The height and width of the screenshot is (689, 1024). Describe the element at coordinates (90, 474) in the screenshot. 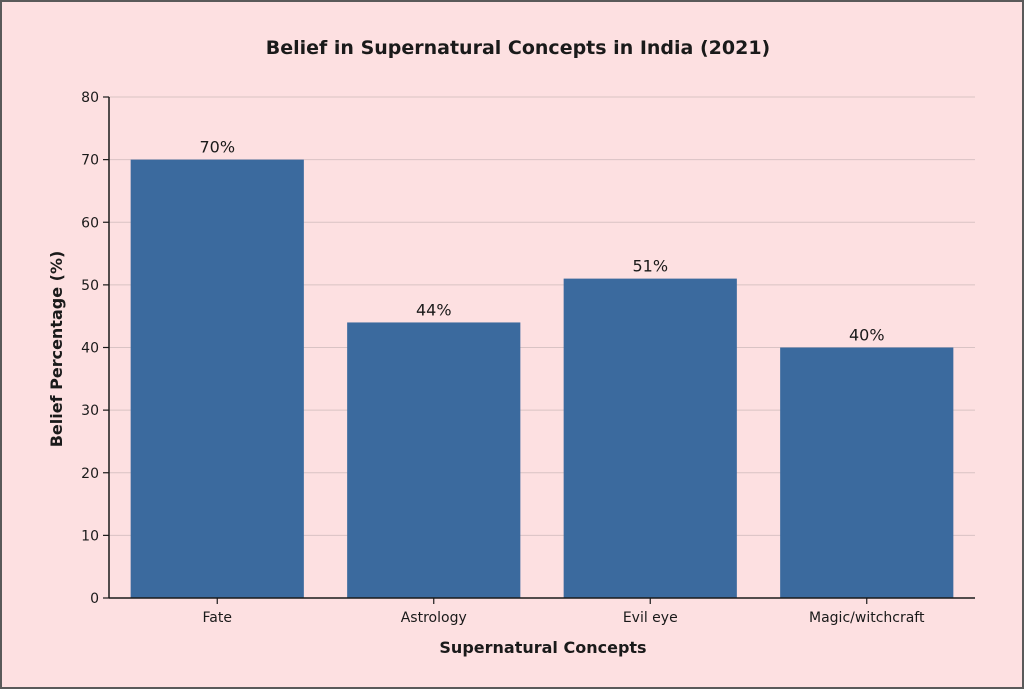

I see `y-tick-label: 20` at that location.